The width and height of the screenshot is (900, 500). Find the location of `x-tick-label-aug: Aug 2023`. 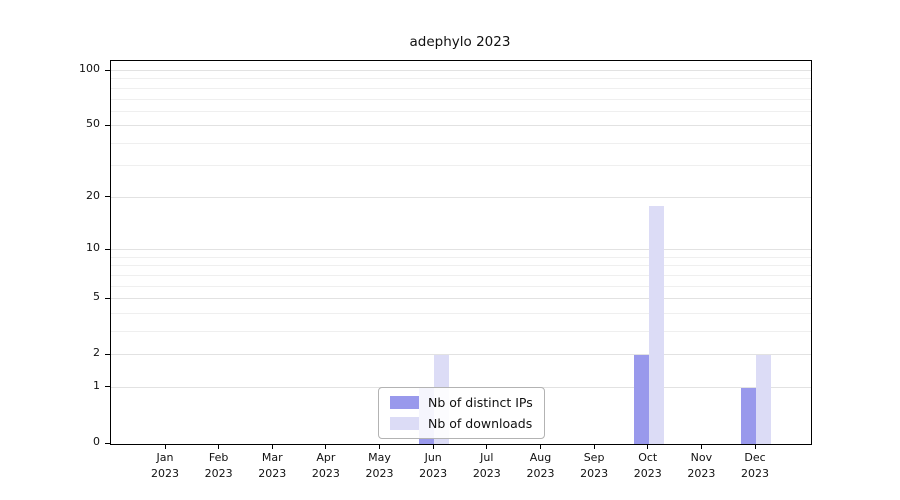

x-tick-label-aug: Aug 2023 is located at coordinates (540, 465).